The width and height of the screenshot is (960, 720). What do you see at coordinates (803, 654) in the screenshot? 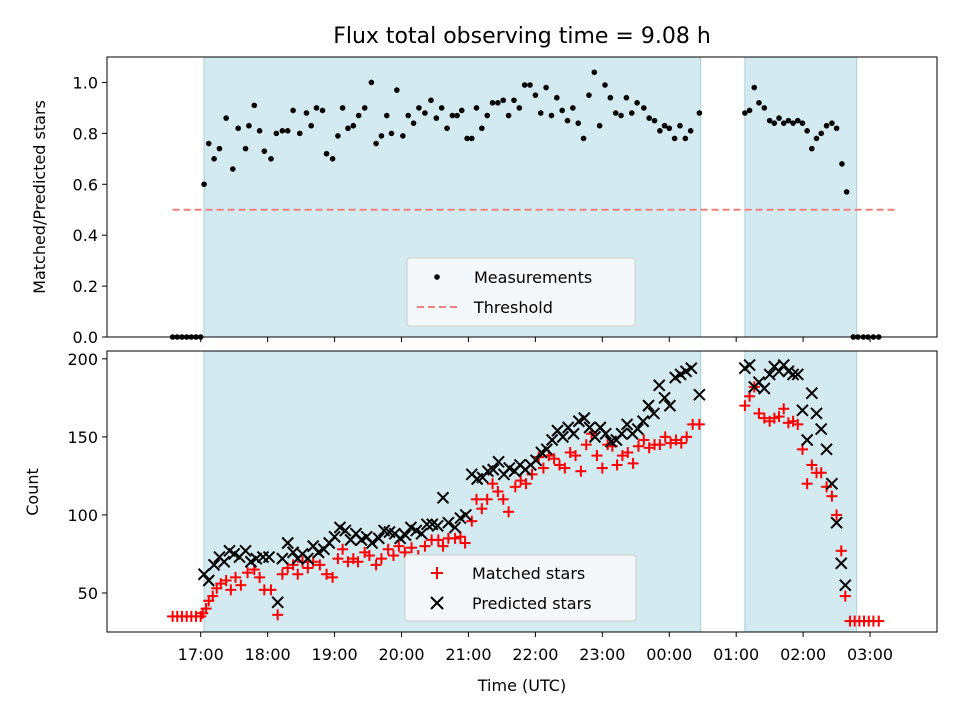
I see `x-tick-label: 02:00` at bounding box center [803, 654].